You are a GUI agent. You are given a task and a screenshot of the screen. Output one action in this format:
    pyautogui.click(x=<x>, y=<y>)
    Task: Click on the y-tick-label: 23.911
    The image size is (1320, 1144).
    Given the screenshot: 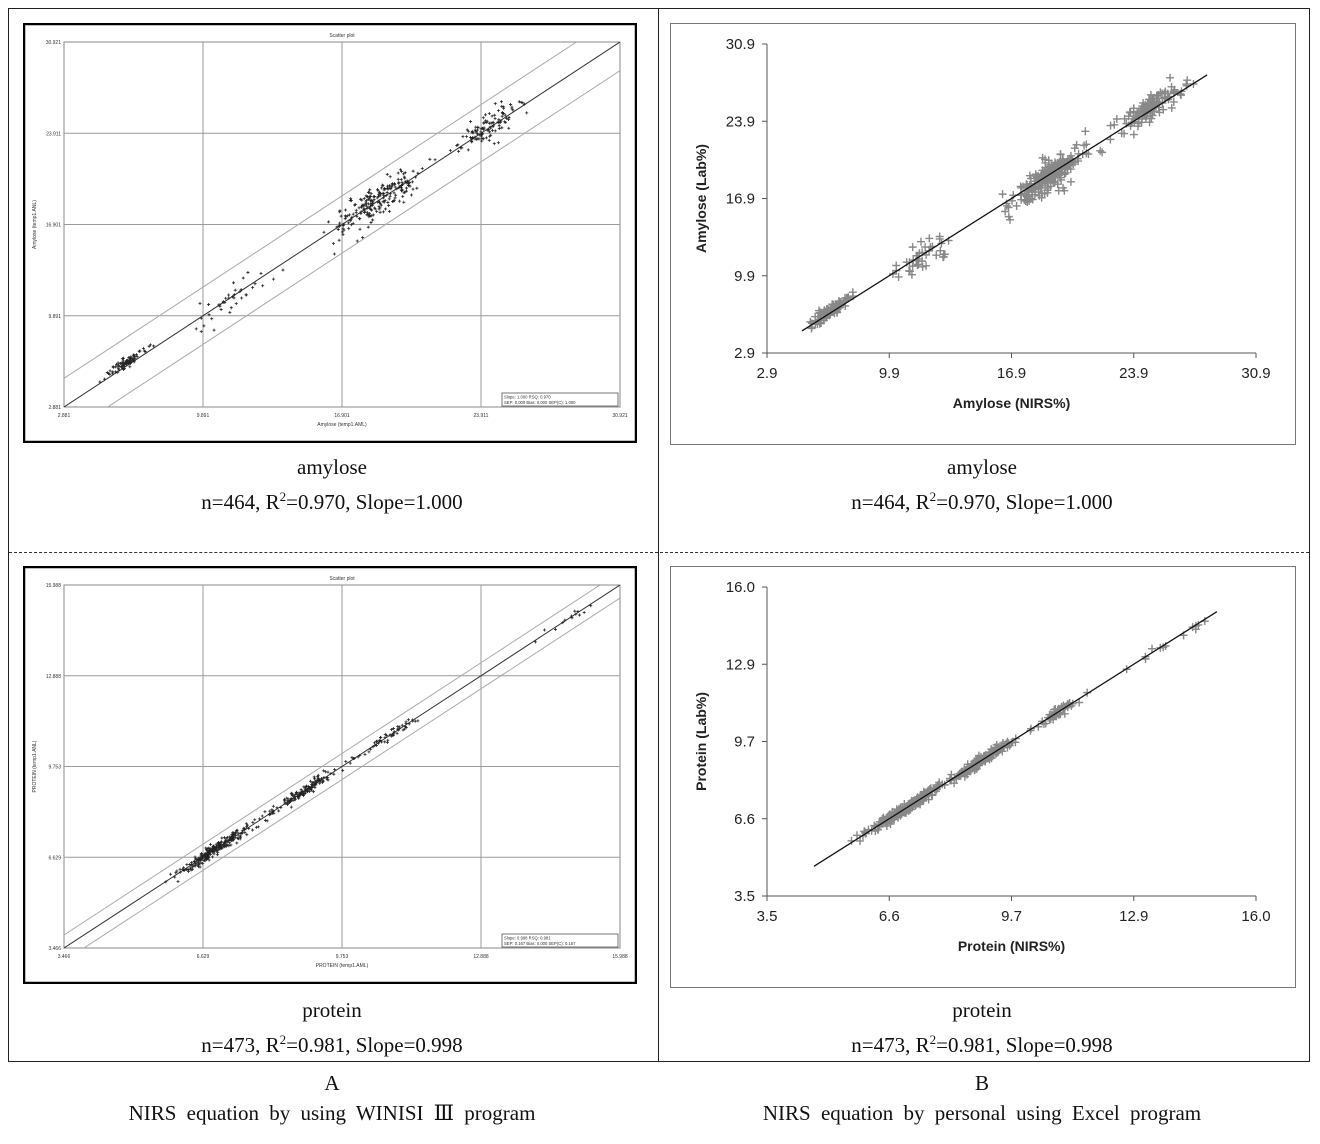 What is the action you would take?
    pyautogui.click(x=53, y=134)
    